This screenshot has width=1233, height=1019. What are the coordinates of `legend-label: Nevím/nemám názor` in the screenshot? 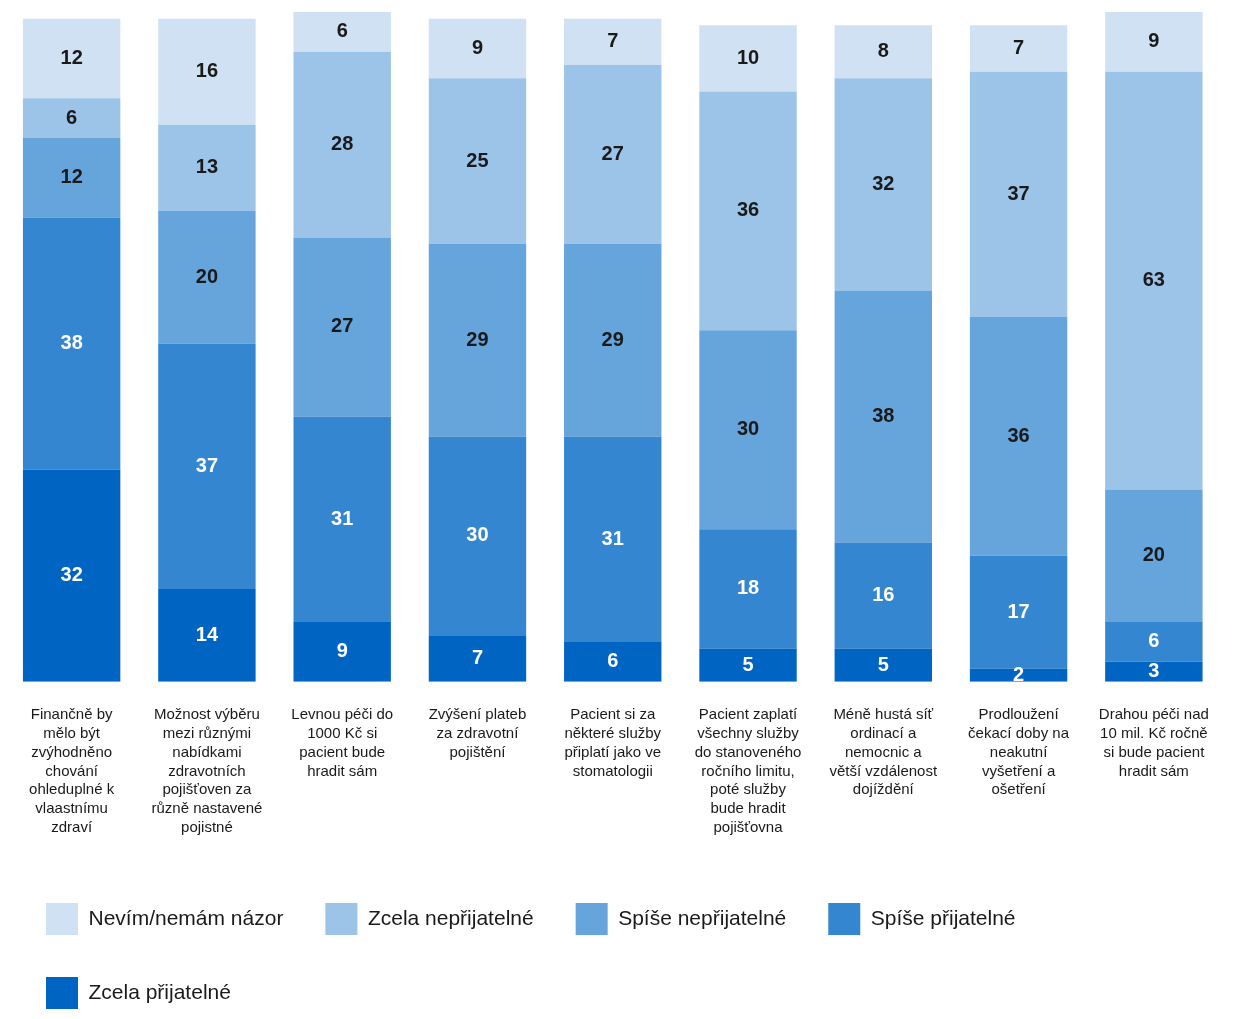 It's located at (186, 917).